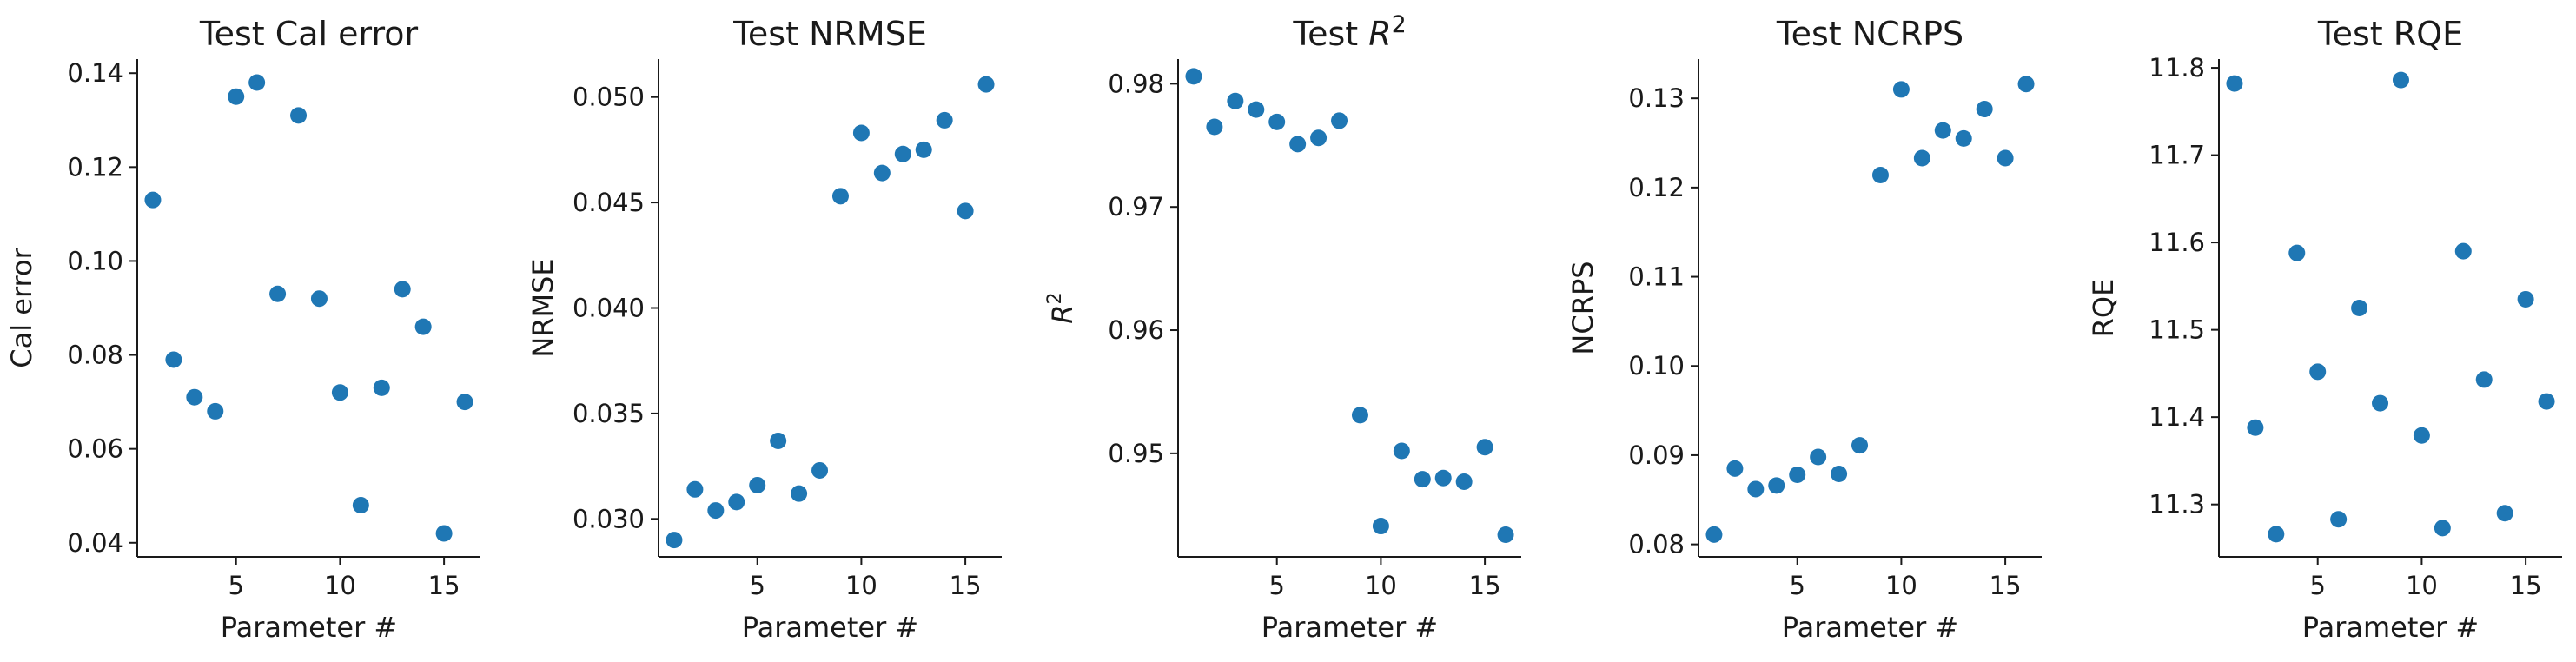  Describe the element at coordinates (309, 34) in the screenshot. I see `chart-title: Test Cal error` at that location.